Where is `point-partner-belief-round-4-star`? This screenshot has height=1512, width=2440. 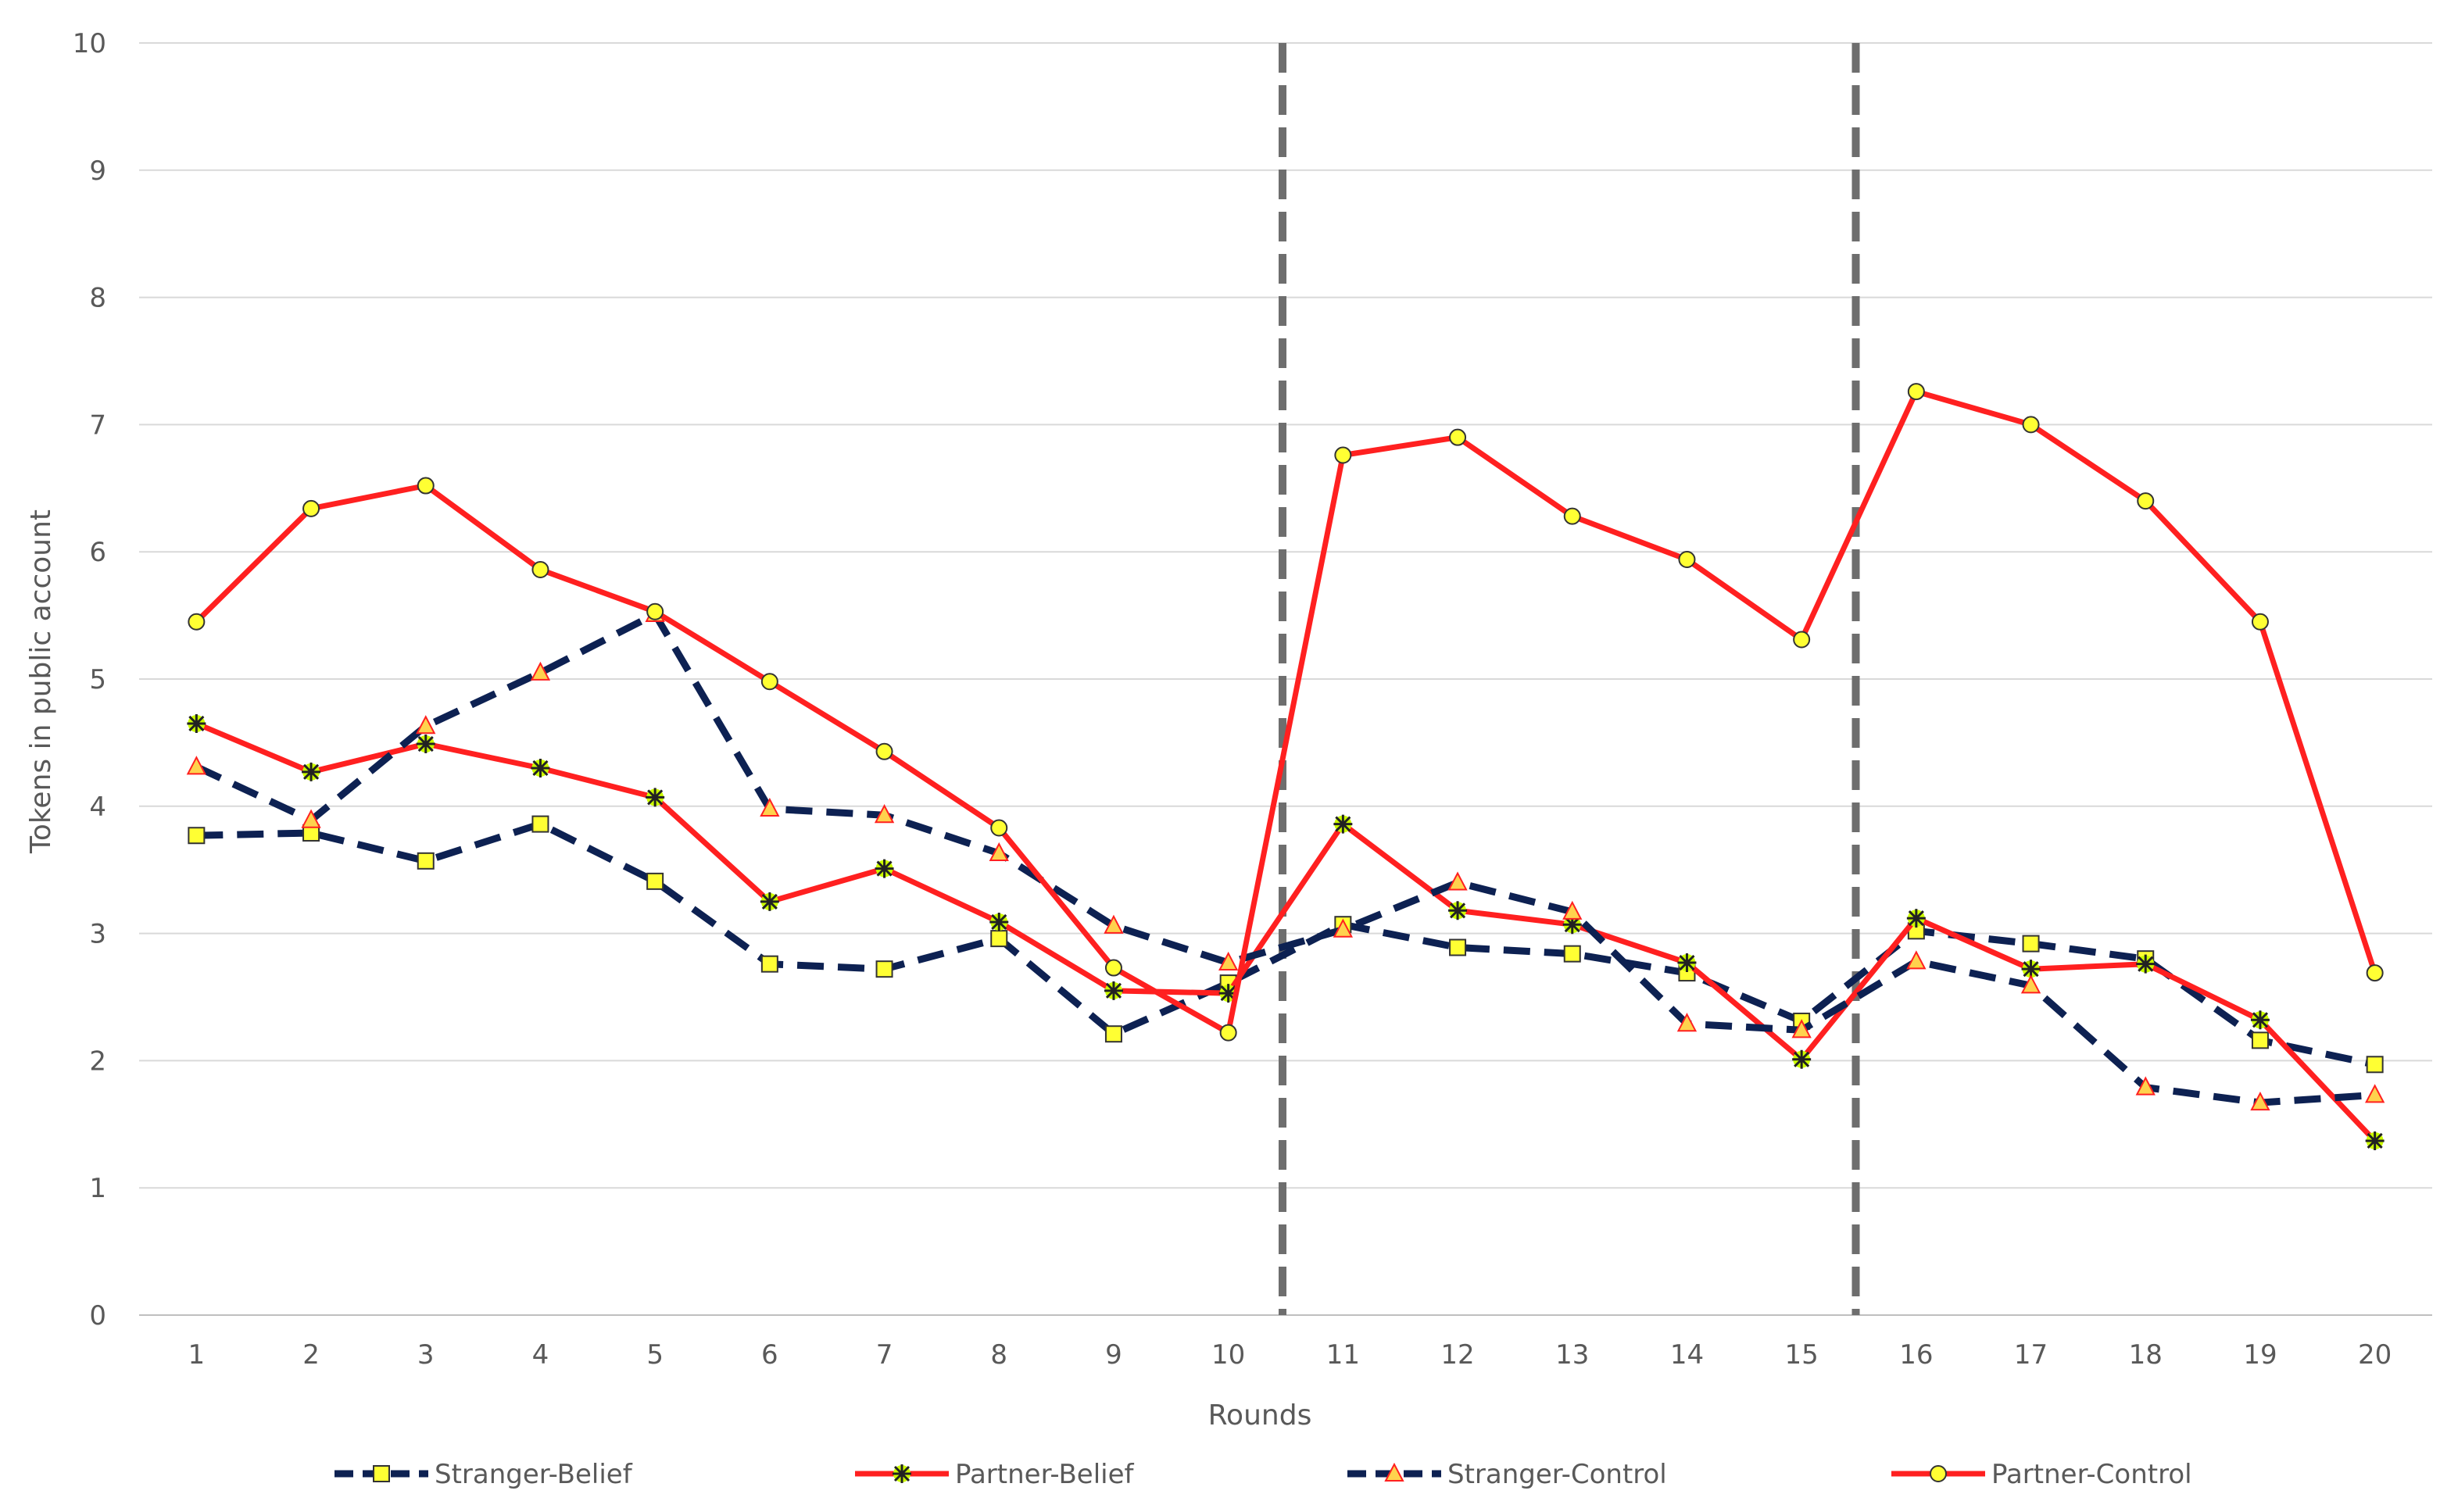
point-partner-belief-round-4-star is located at coordinates (540, 767).